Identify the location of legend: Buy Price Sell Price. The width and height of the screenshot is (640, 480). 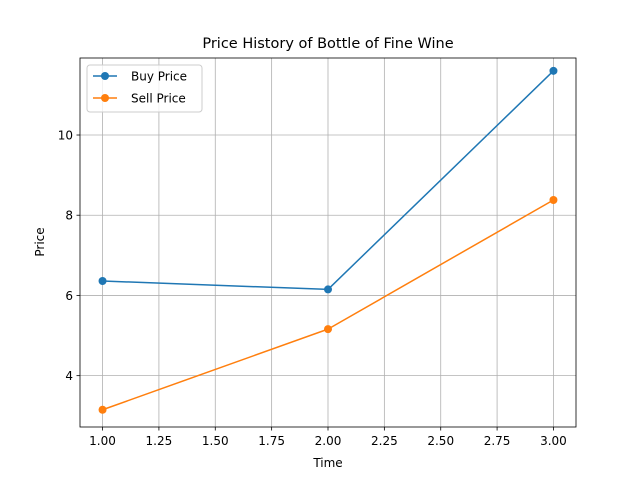
(144, 88).